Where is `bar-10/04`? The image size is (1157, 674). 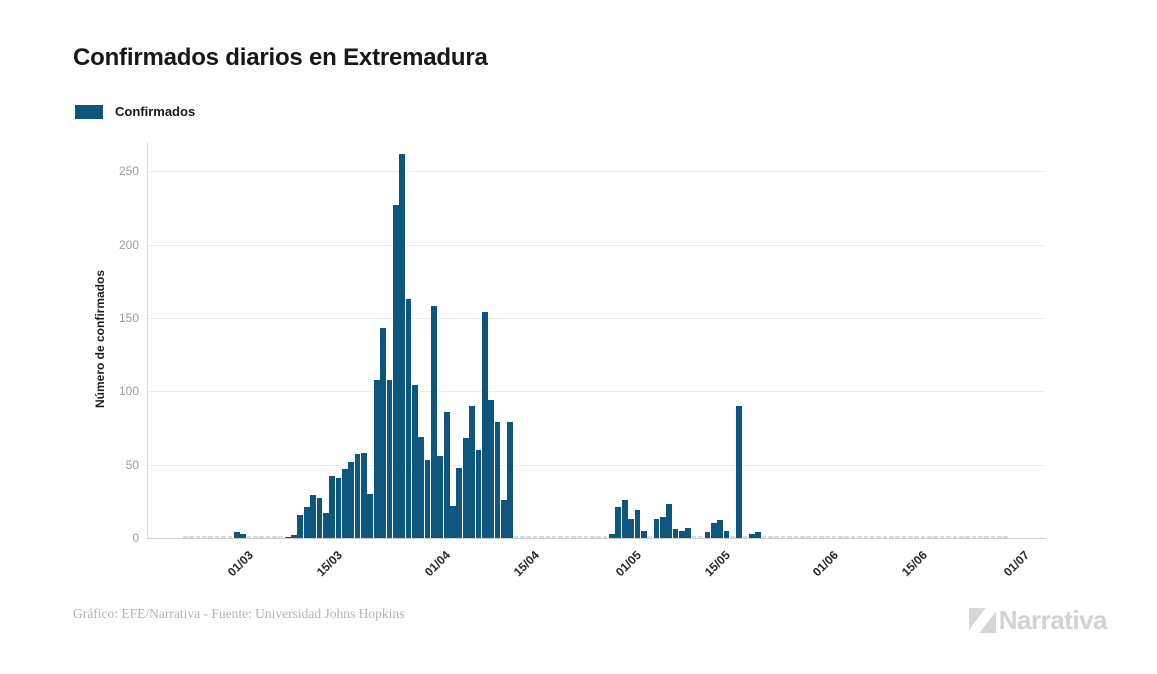 bar-10/04 is located at coordinates (491, 469).